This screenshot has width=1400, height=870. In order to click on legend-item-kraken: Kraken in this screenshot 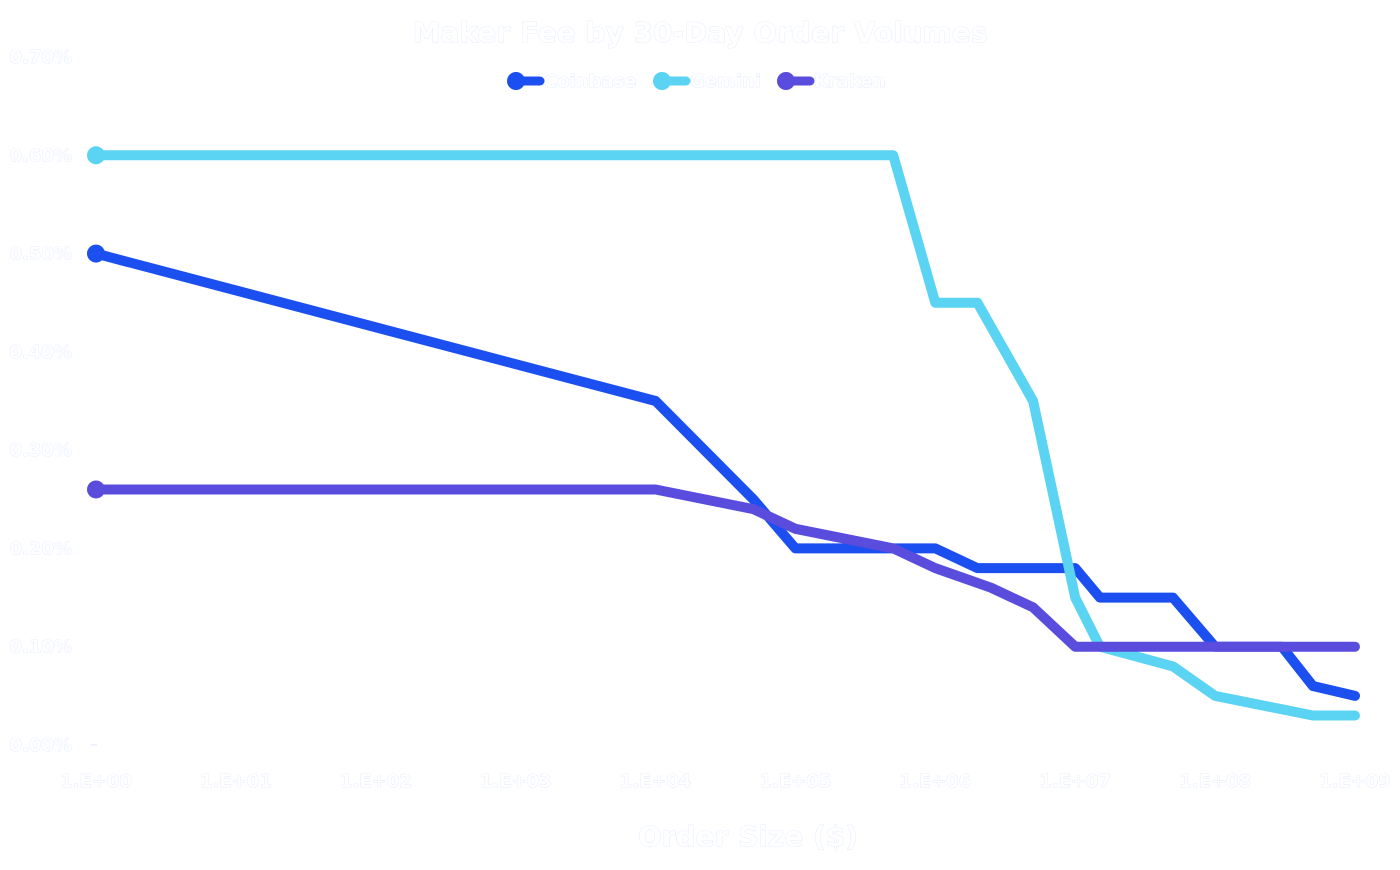, I will do `click(831, 81)`.